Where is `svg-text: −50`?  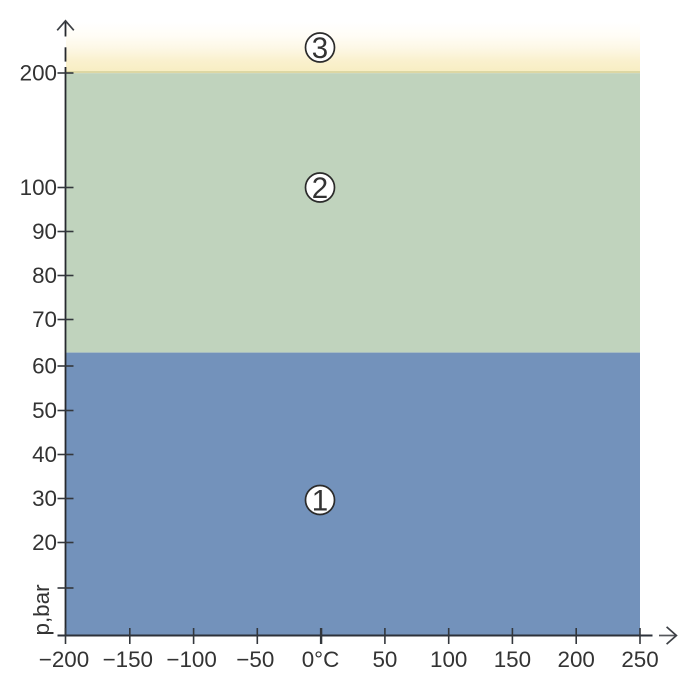
svg-text: −50 is located at coordinates (255, 659).